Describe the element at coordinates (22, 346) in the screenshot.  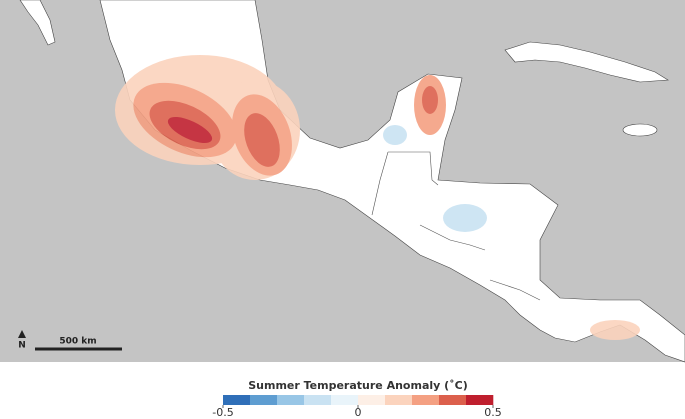
I see `north-label: N` at that location.